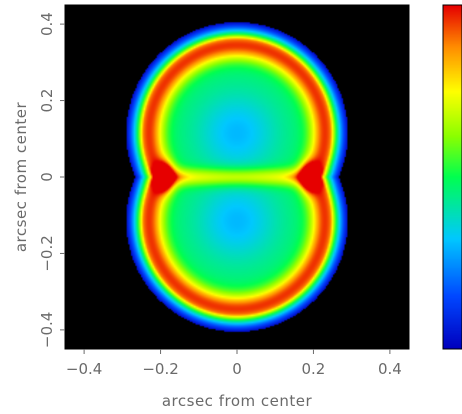 The width and height of the screenshot is (462, 414). Describe the element at coordinates (47, 177) in the screenshot. I see `y-tick-label: 0` at that location.